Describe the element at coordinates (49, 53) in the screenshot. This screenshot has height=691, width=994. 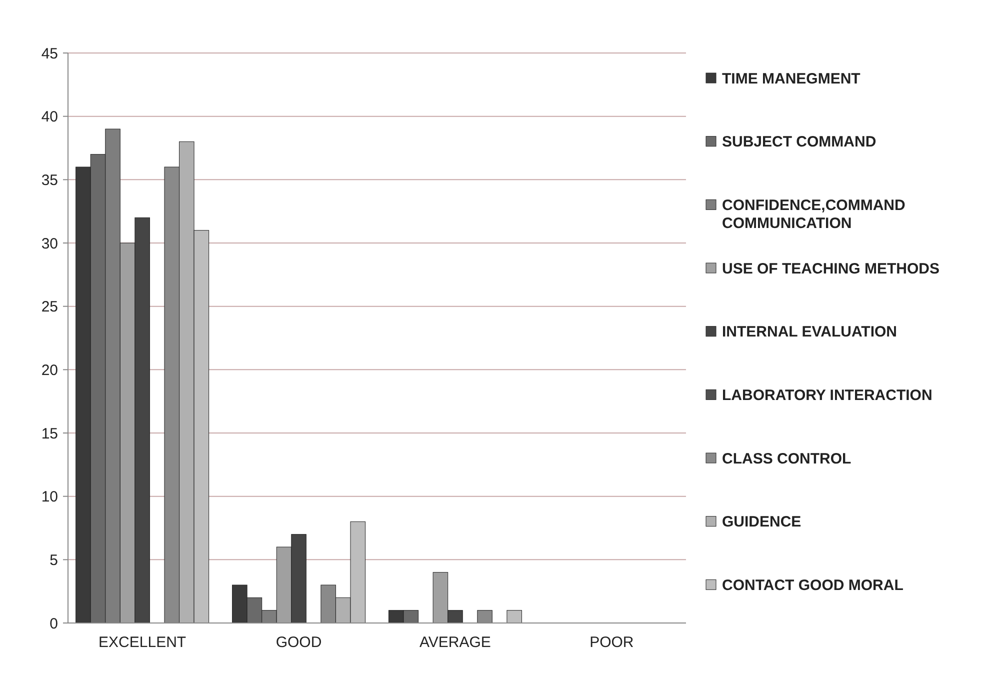
I see `y-tick-label: 45` at that location.